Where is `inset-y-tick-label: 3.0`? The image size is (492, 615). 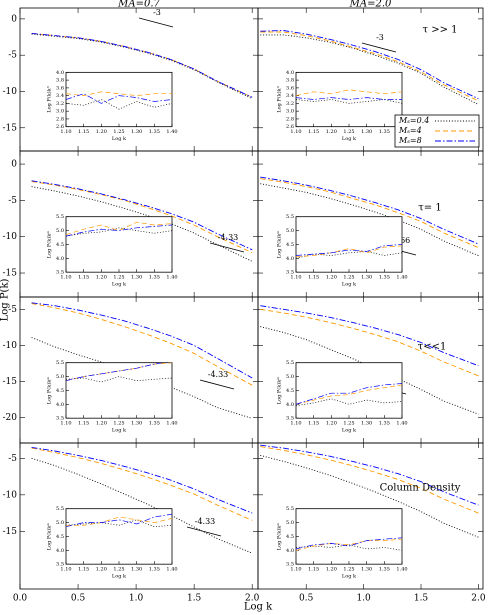 inset-y-tick-label: 3.0 is located at coordinates (290, 112).